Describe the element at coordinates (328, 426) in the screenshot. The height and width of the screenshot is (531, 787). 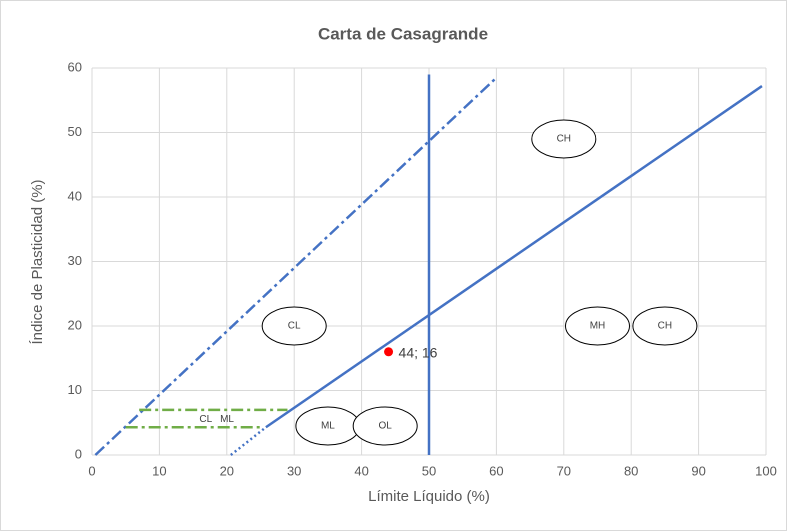
I see `annotation-text: ML` at that location.